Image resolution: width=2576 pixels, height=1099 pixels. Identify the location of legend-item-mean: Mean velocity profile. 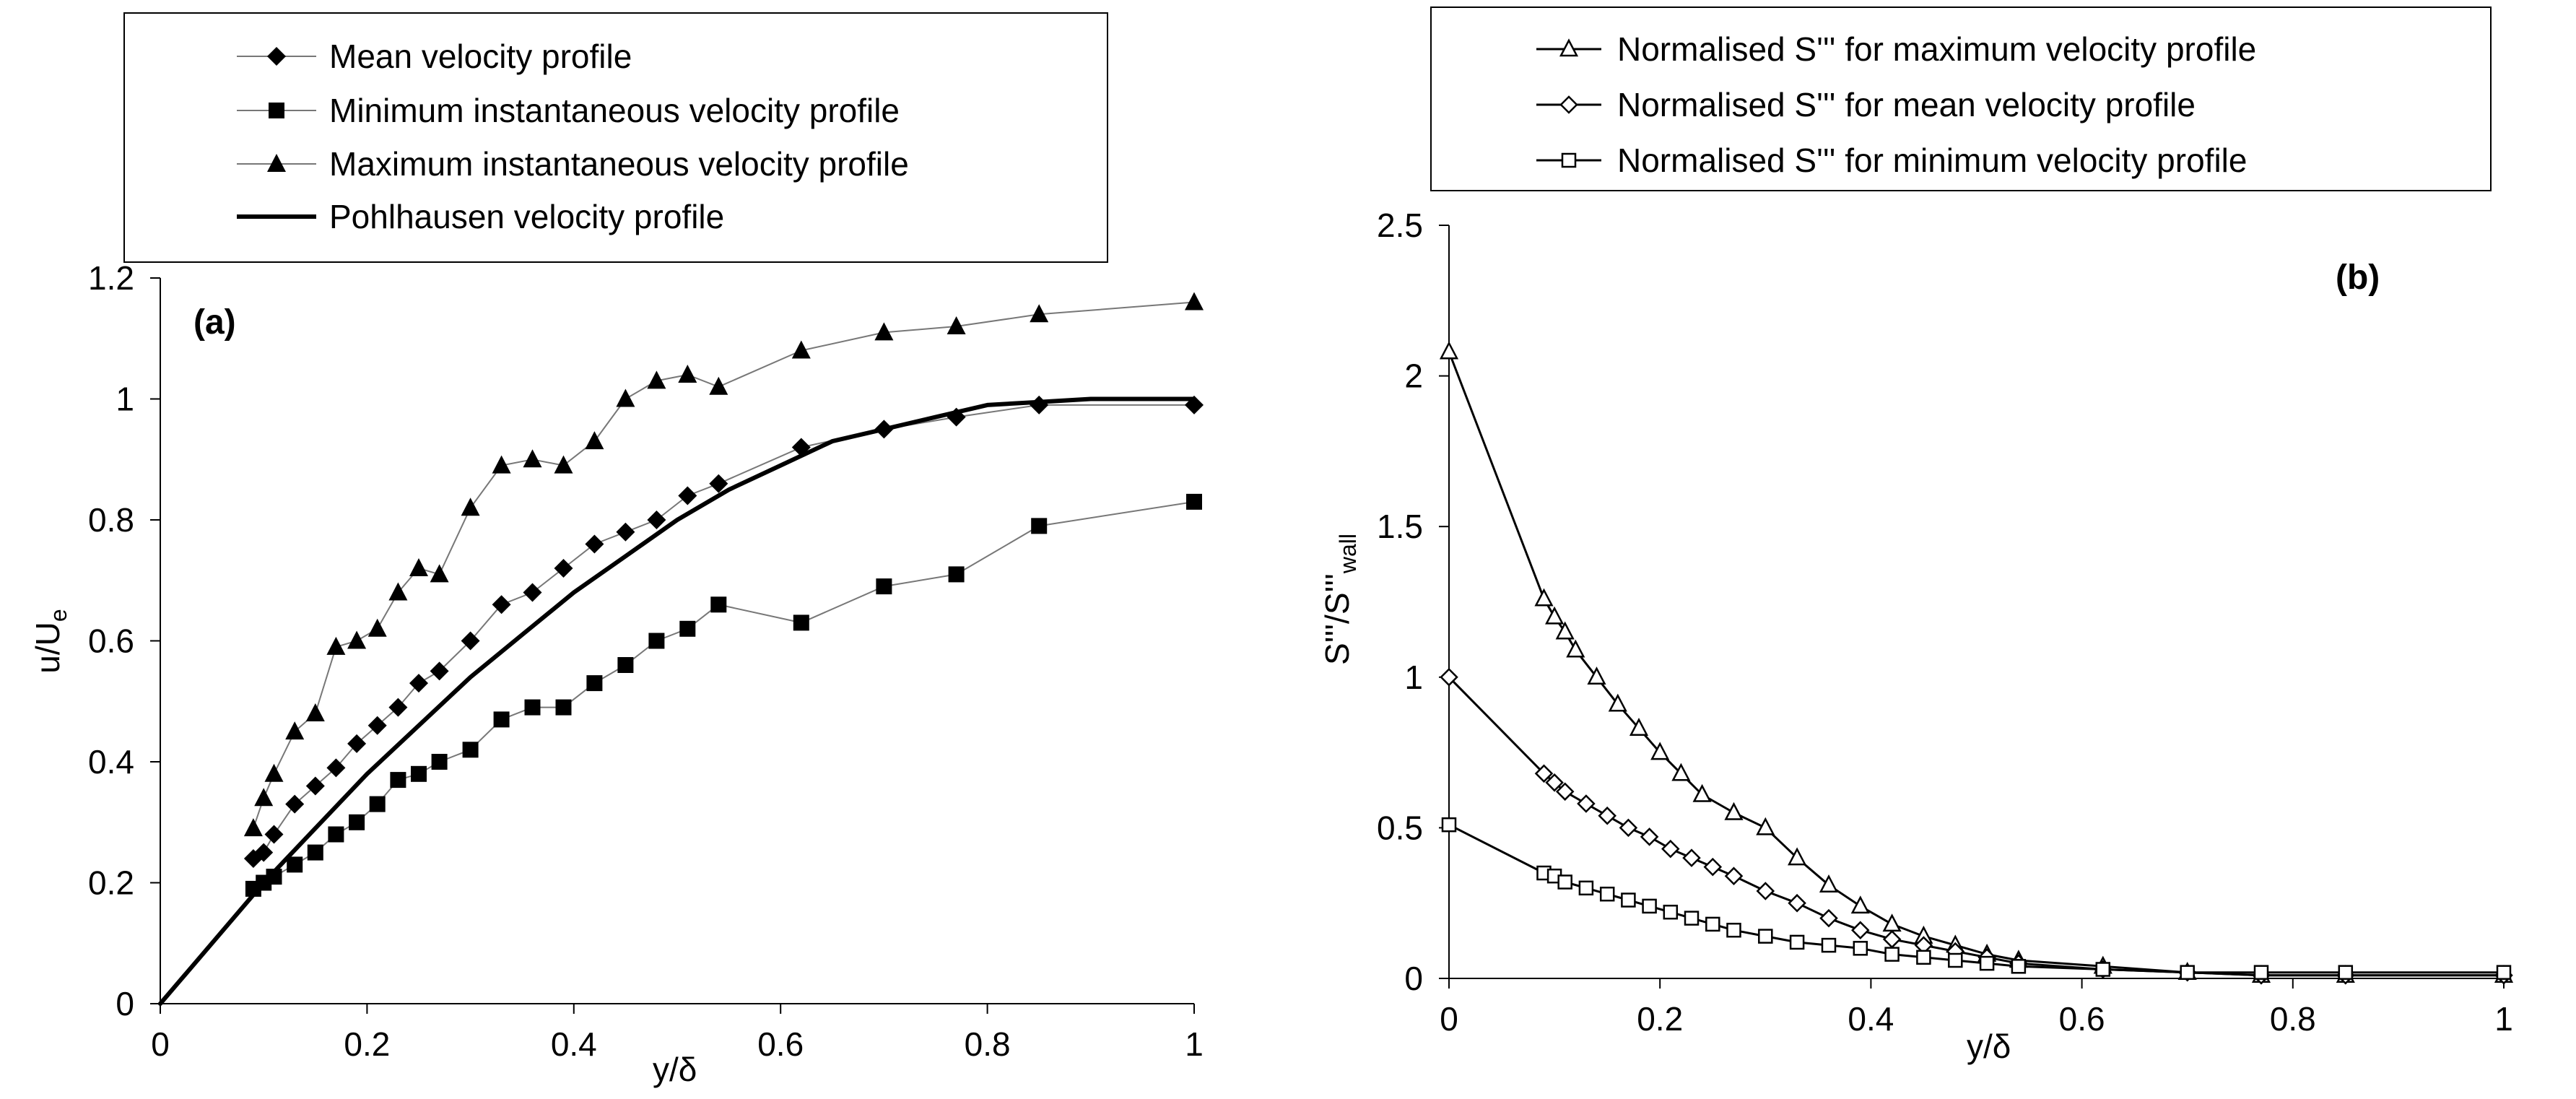
(434, 57).